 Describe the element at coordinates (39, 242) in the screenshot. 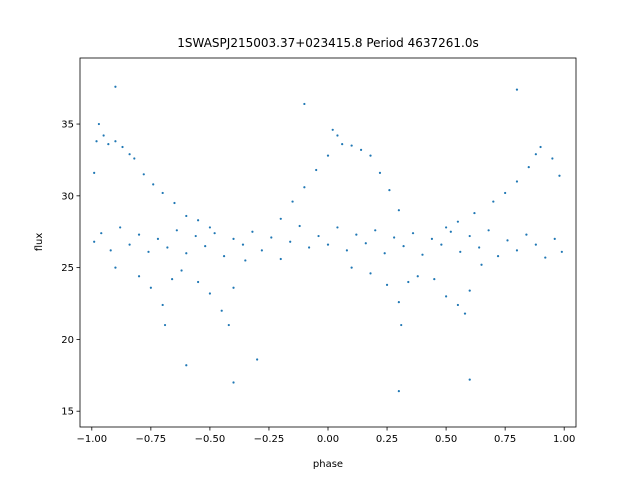

I see `y-axis-label: flux` at that location.